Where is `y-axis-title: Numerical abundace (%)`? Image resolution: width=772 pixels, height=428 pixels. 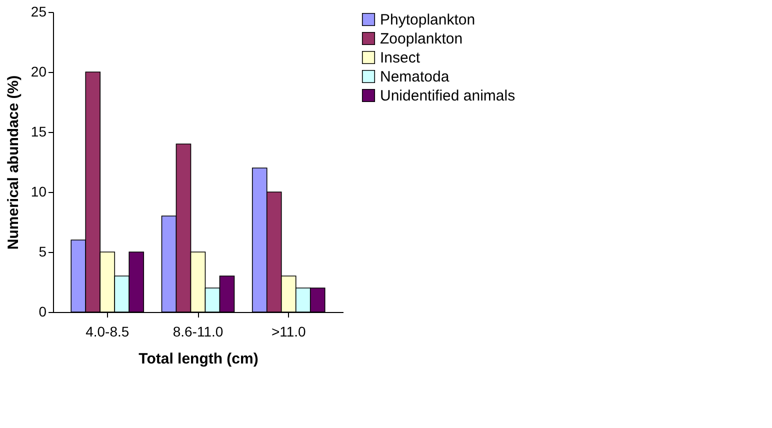 y-axis-title: Numerical abundace (%) is located at coordinates (13, 162).